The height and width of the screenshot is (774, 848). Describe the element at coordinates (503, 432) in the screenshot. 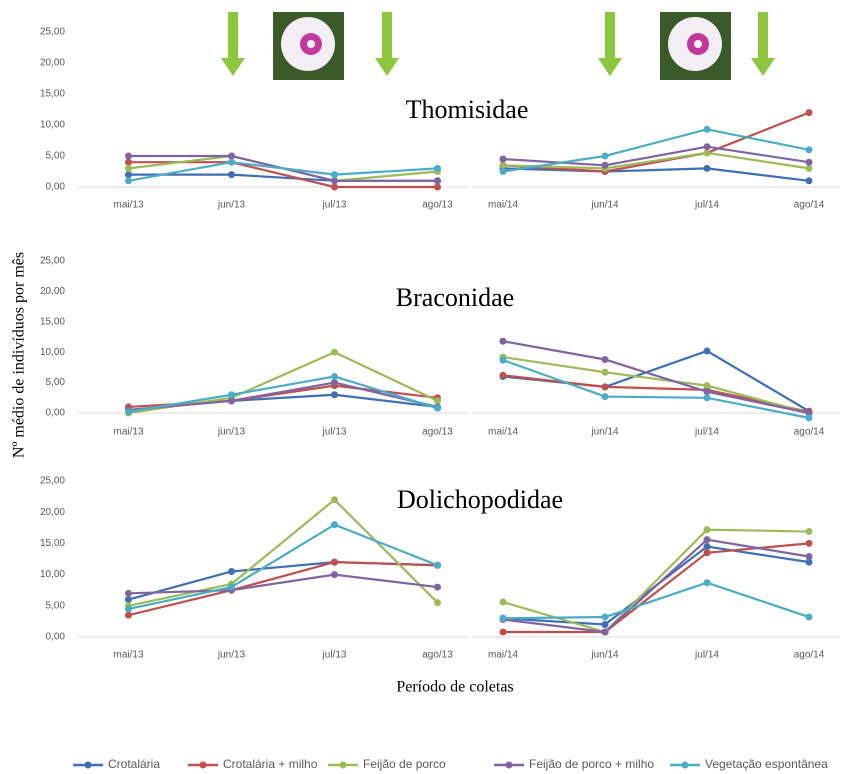

I see `x-tick-label: mai/14` at that location.